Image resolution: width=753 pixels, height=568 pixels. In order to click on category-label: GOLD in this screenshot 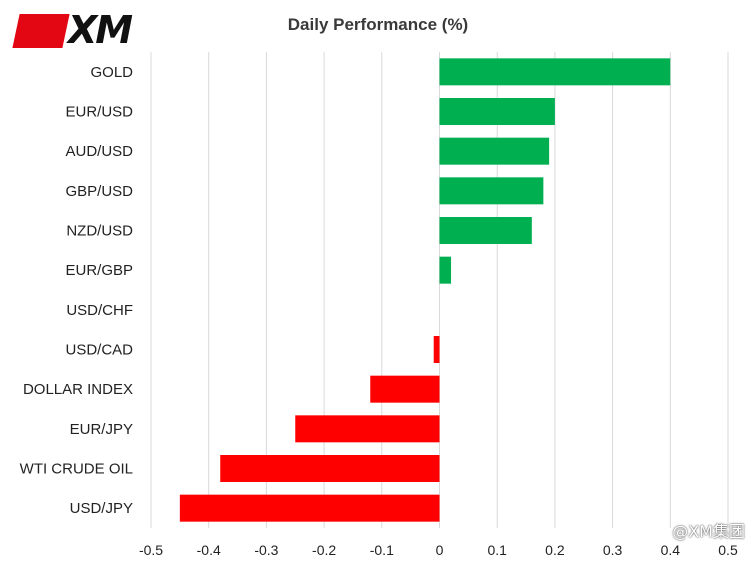, I will do `click(111, 72)`.